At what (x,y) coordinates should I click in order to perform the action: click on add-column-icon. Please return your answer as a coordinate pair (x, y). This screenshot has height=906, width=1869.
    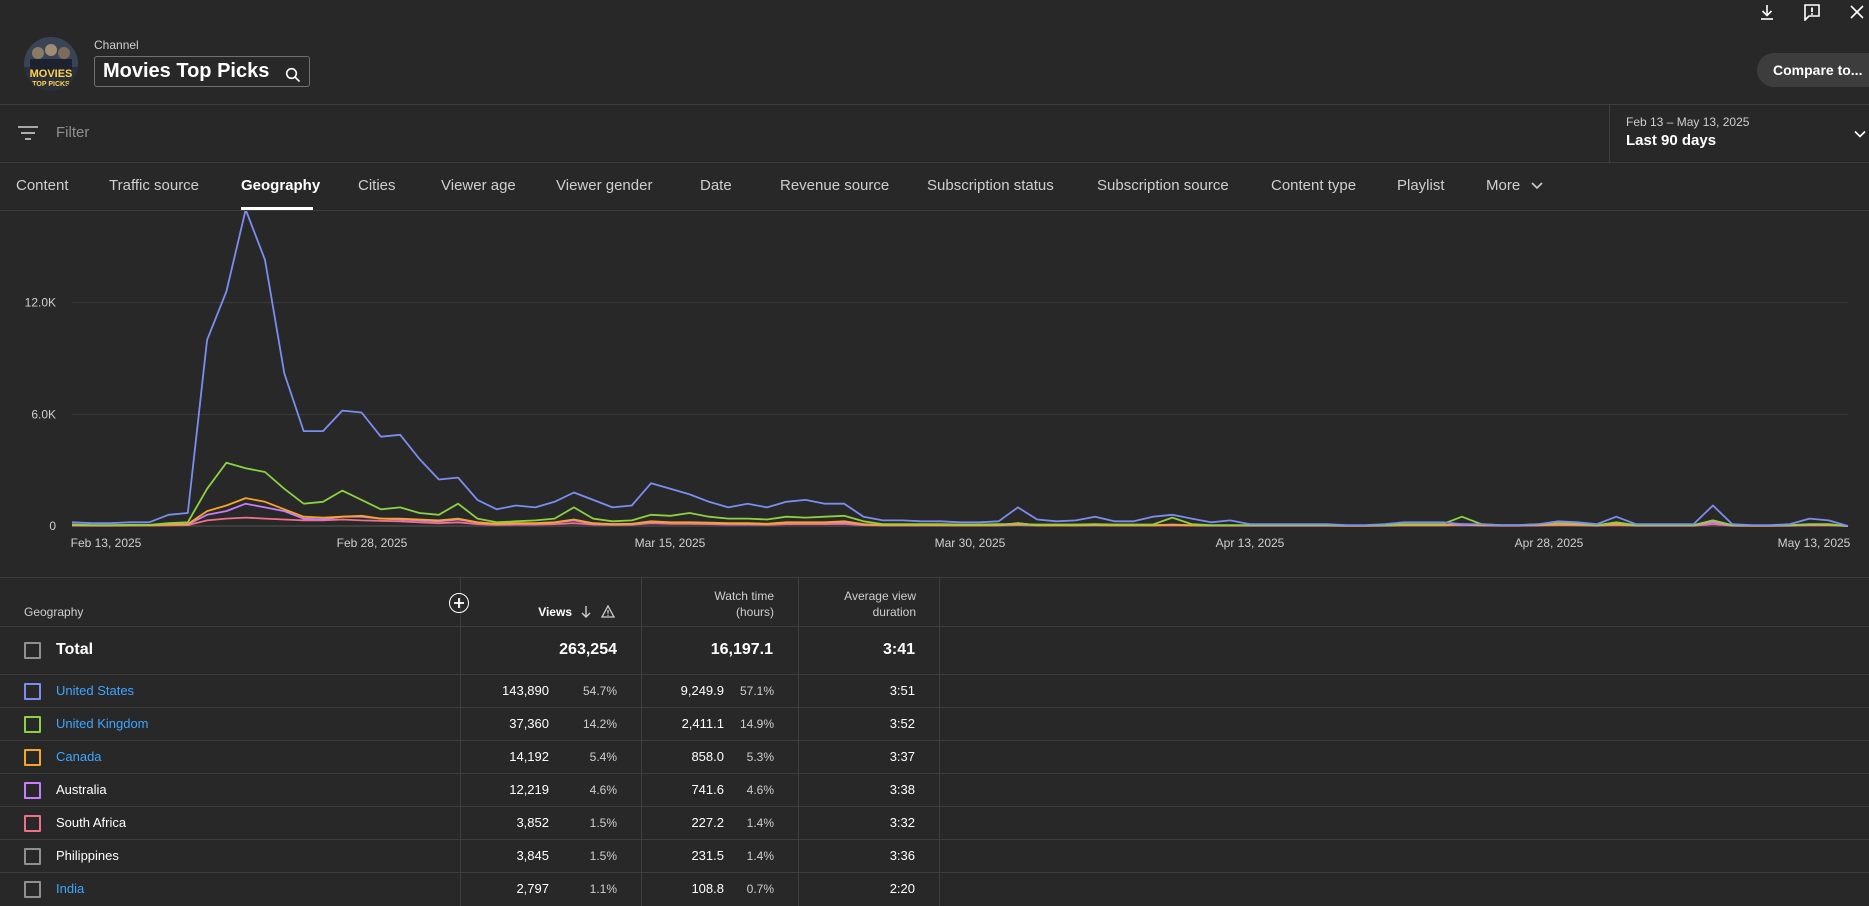
    Looking at the image, I should click on (459, 603).